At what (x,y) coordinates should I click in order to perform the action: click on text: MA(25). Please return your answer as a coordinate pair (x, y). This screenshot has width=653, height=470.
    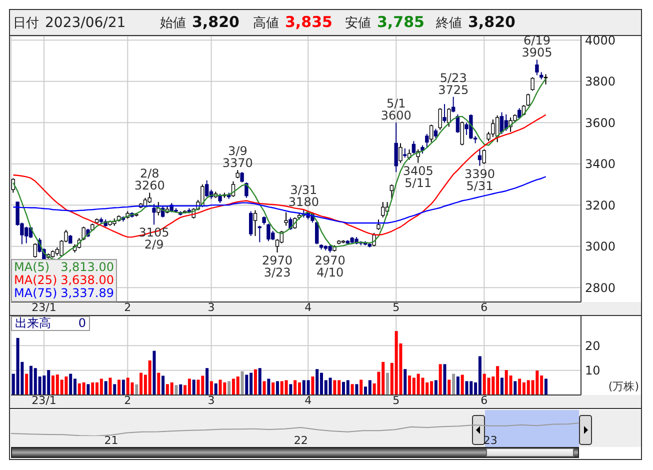
    Looking at the image, I should click on (36, 280).